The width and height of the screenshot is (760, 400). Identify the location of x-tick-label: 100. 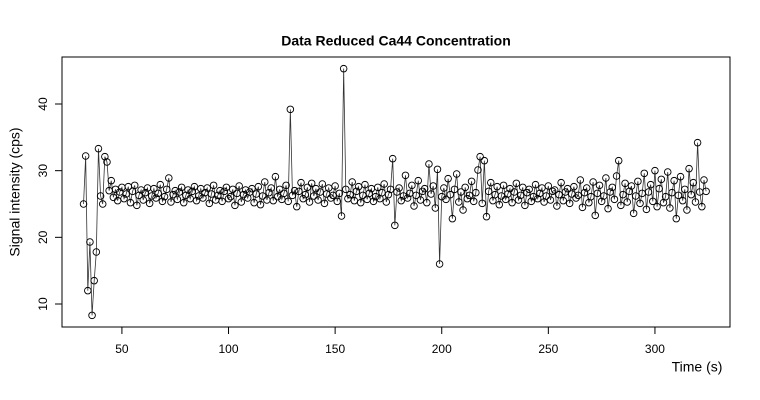
(229, 349).